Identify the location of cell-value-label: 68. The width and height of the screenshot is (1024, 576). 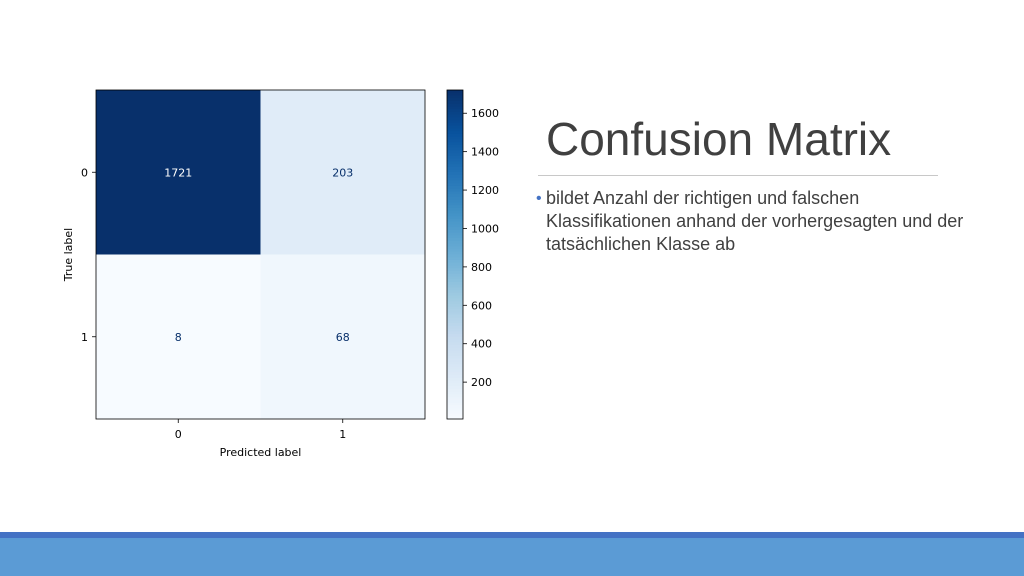
(343, 337).